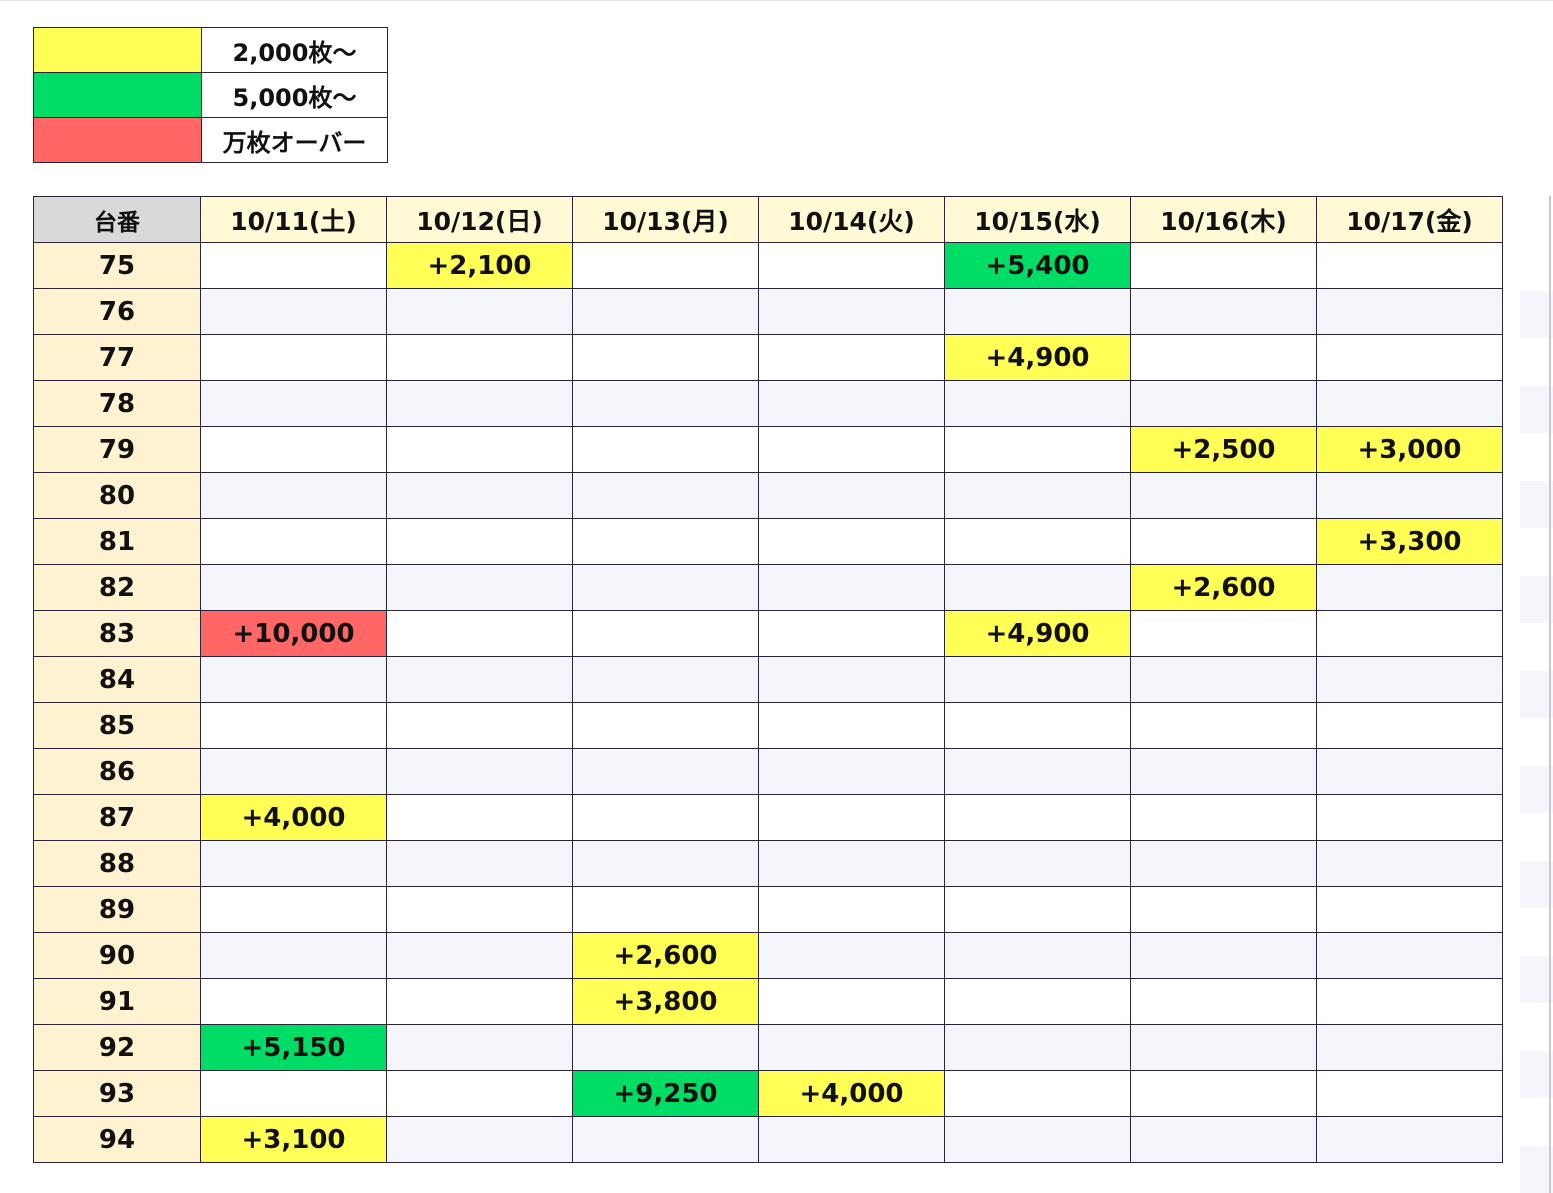 This screenshot has width=1553, height=1193. Describe the element at coordinates (117, 311) in the screenshot. I see `machine-number-cell: 76` at that location.